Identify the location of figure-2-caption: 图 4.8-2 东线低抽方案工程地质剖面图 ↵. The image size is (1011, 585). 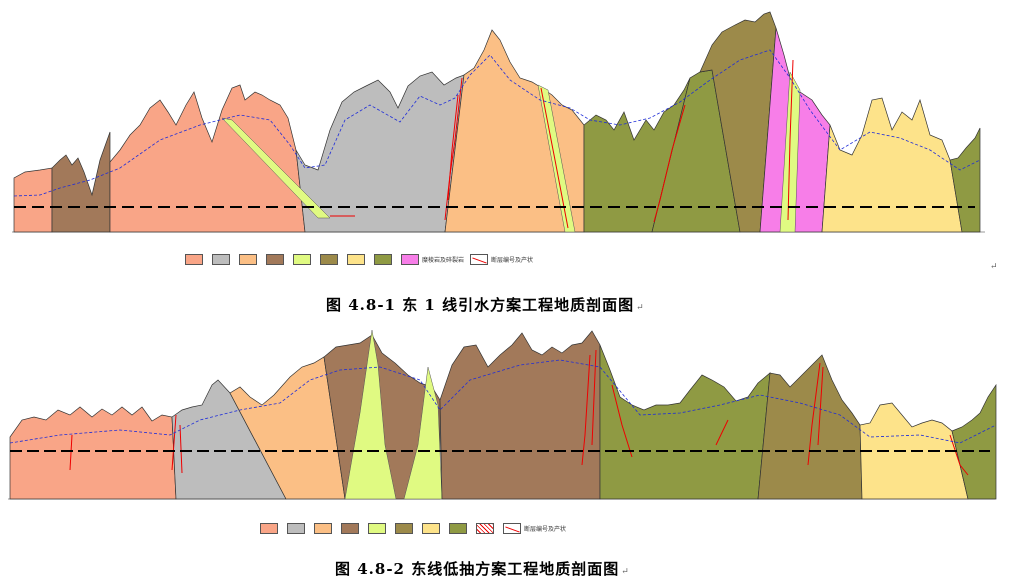
(482, 569).